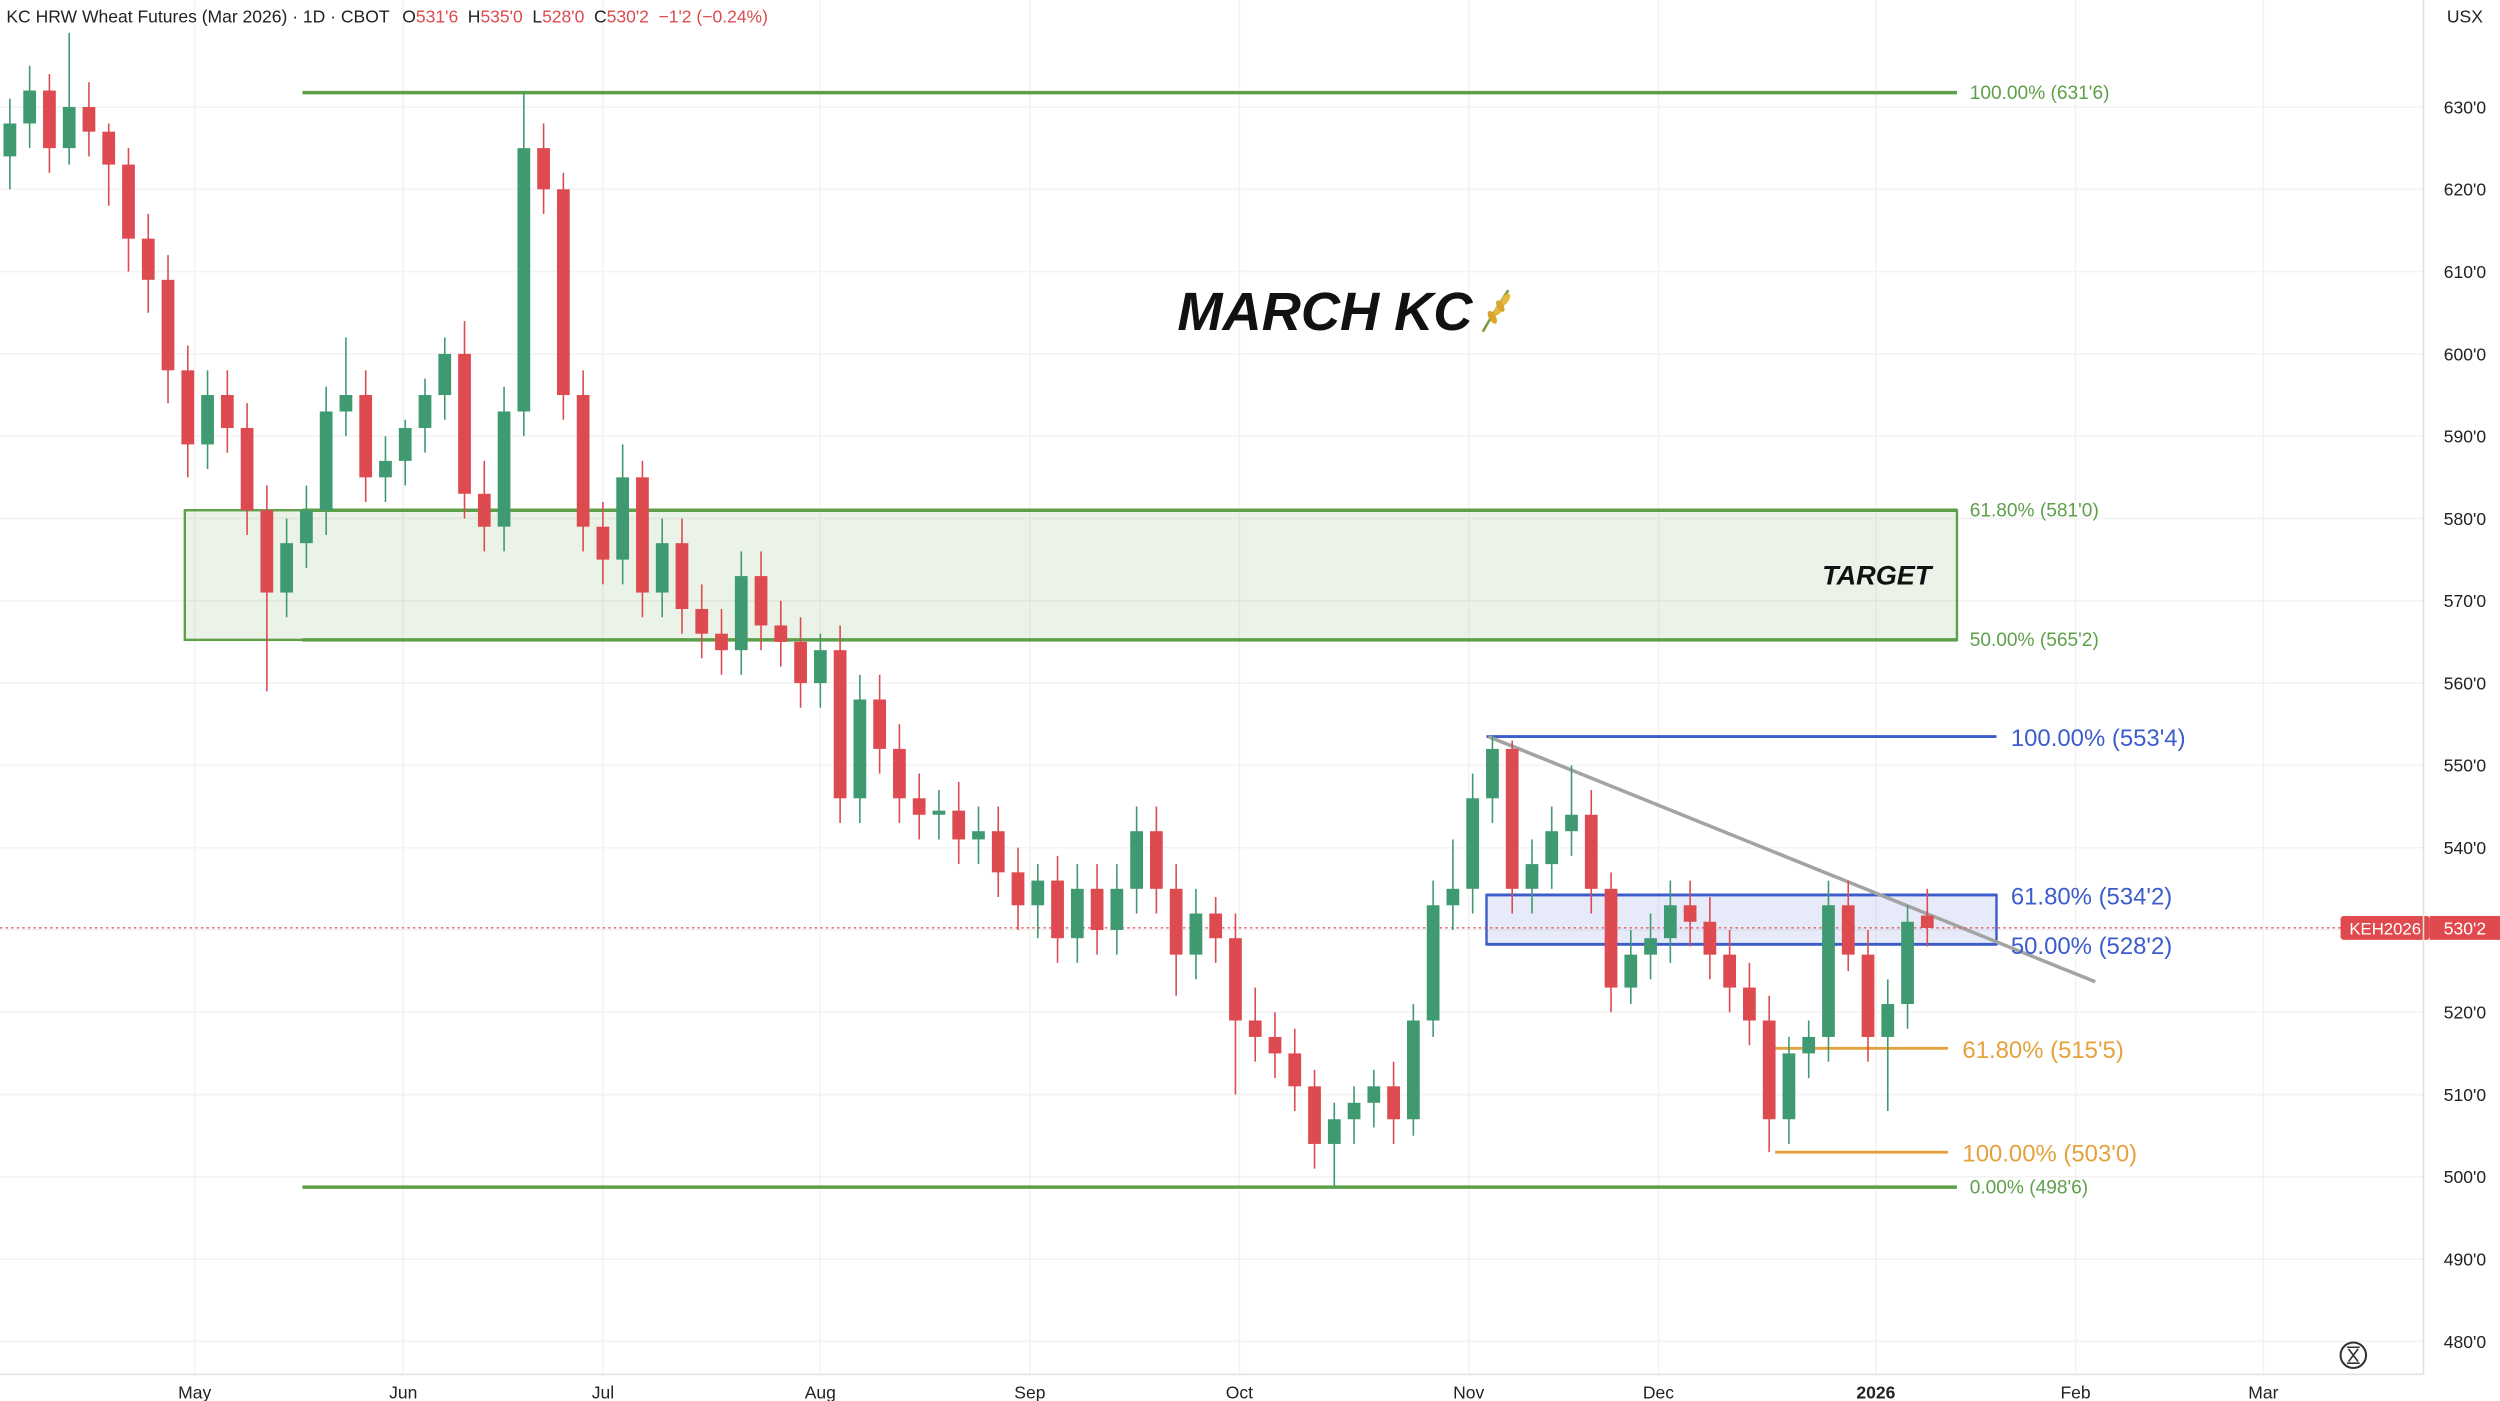 The height and width of the screenshot is (1401, 2500). What do you see at coordinates (712, 16) in the screenshot?
I see `change: −1'2 (−0.24%)` at bounding box center [712, 16].